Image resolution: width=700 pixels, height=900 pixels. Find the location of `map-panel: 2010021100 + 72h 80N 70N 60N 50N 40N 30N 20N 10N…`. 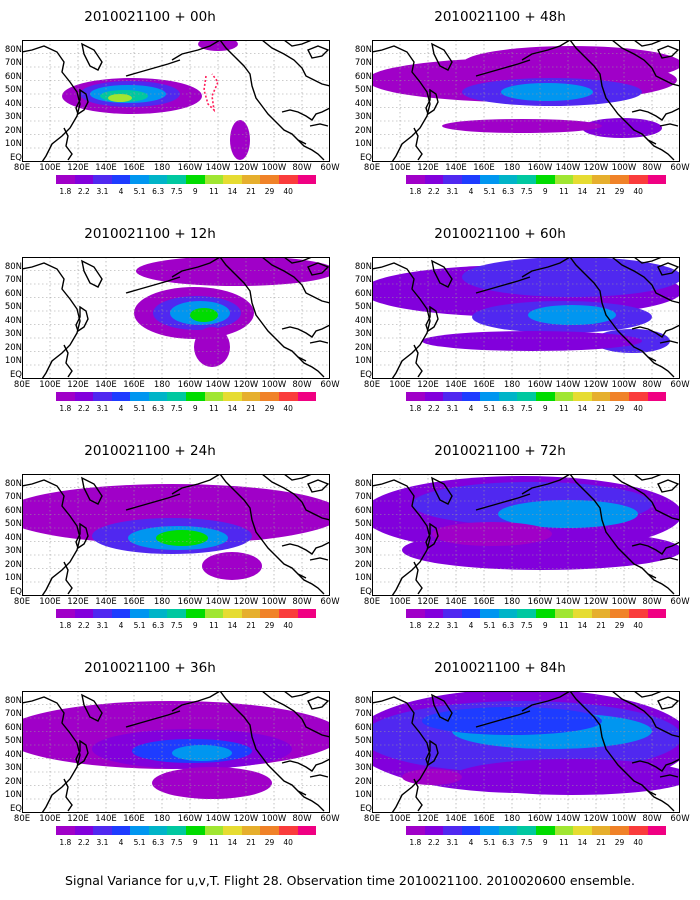

map-panel: 2010021100 + 72h 80N 70N 60N 50N 40N 30N 20N 10N… is located at coordinates (520, 540).